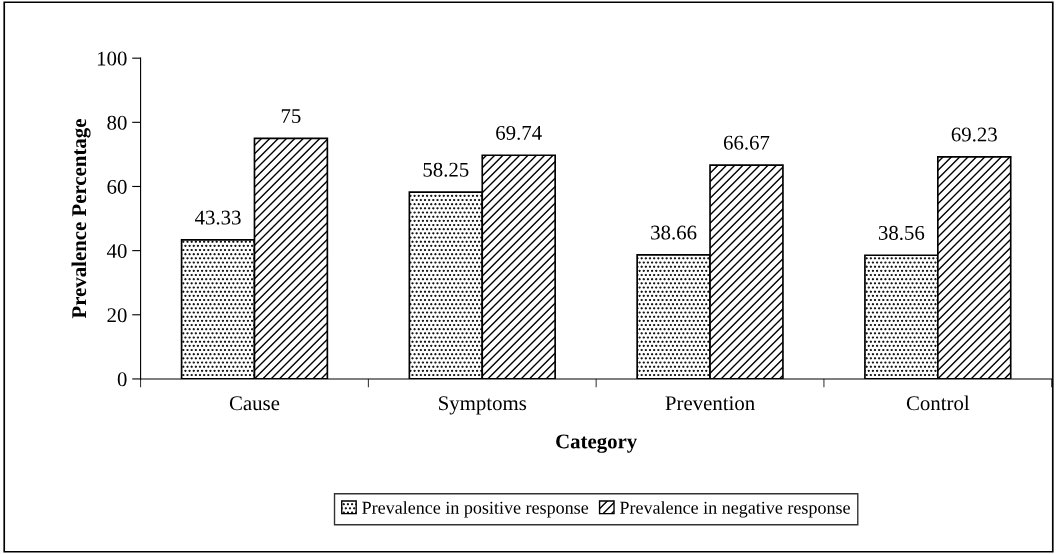  I want to click on x-axis-title: Category, so click(597, 443).